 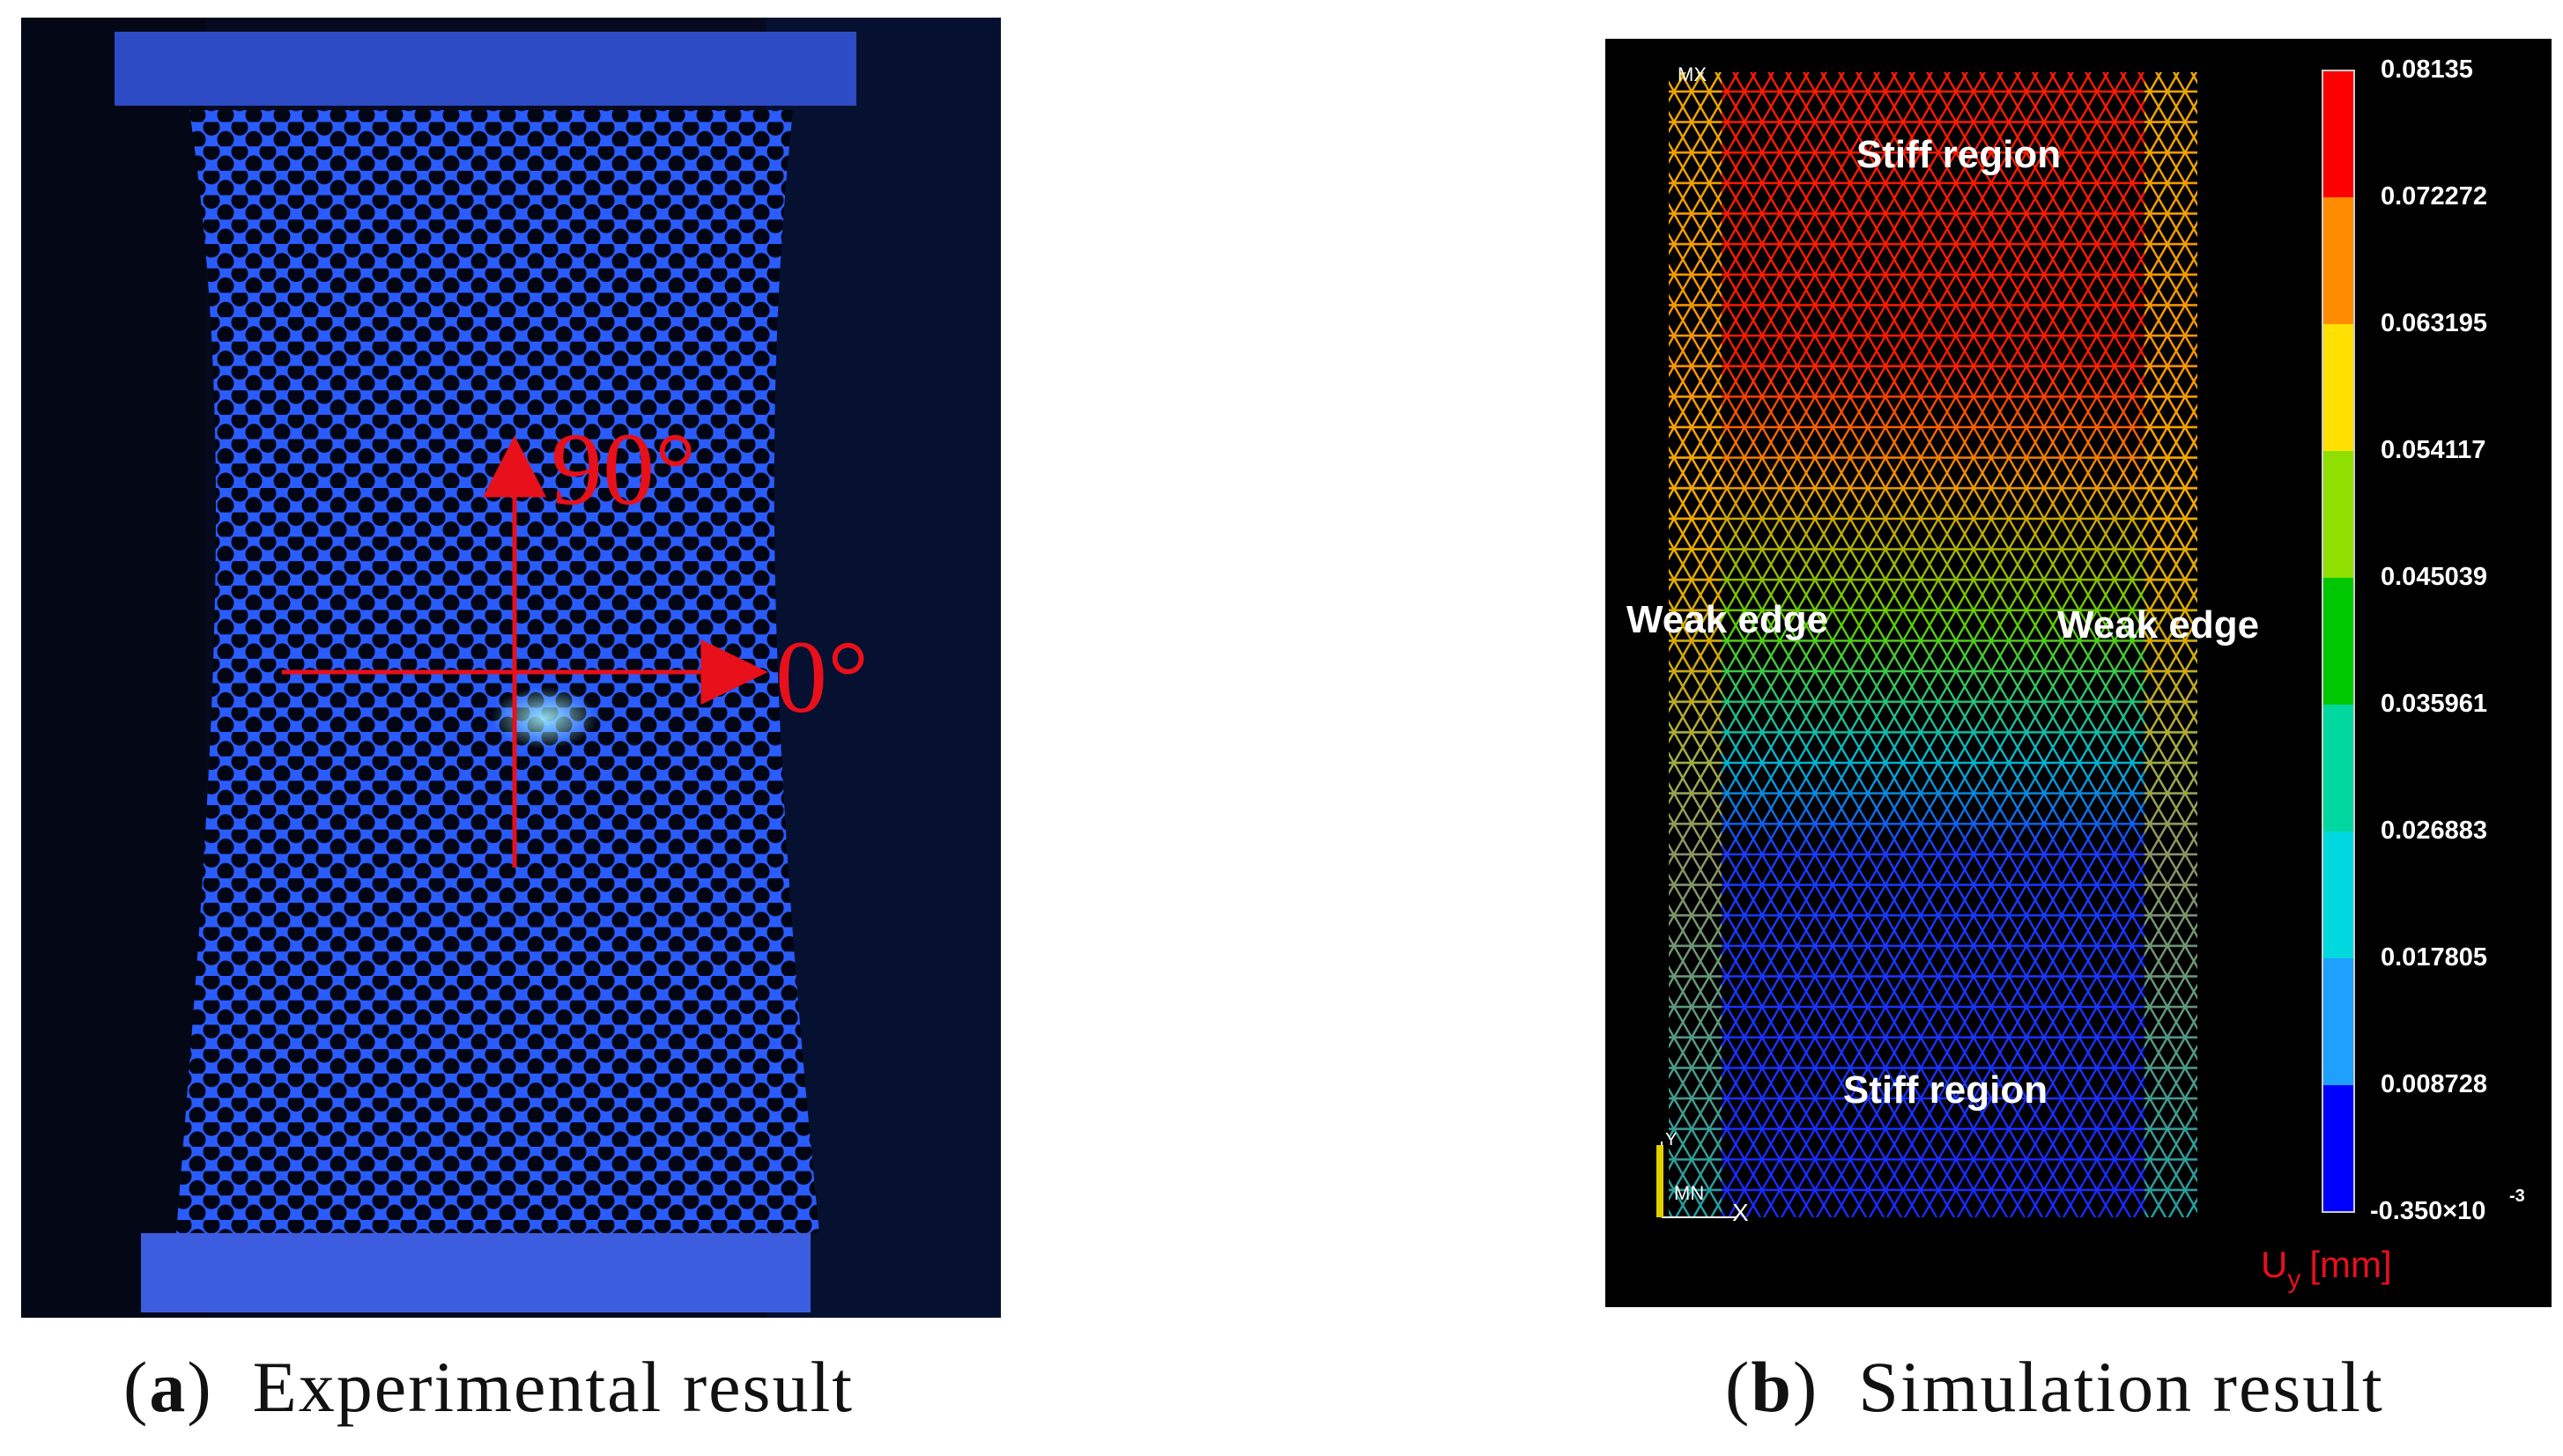 What do you see at coordinates (1671, 1139) in the screenshot?
I see `axis-y-label: Y` at bounding box center [1671, 1139].